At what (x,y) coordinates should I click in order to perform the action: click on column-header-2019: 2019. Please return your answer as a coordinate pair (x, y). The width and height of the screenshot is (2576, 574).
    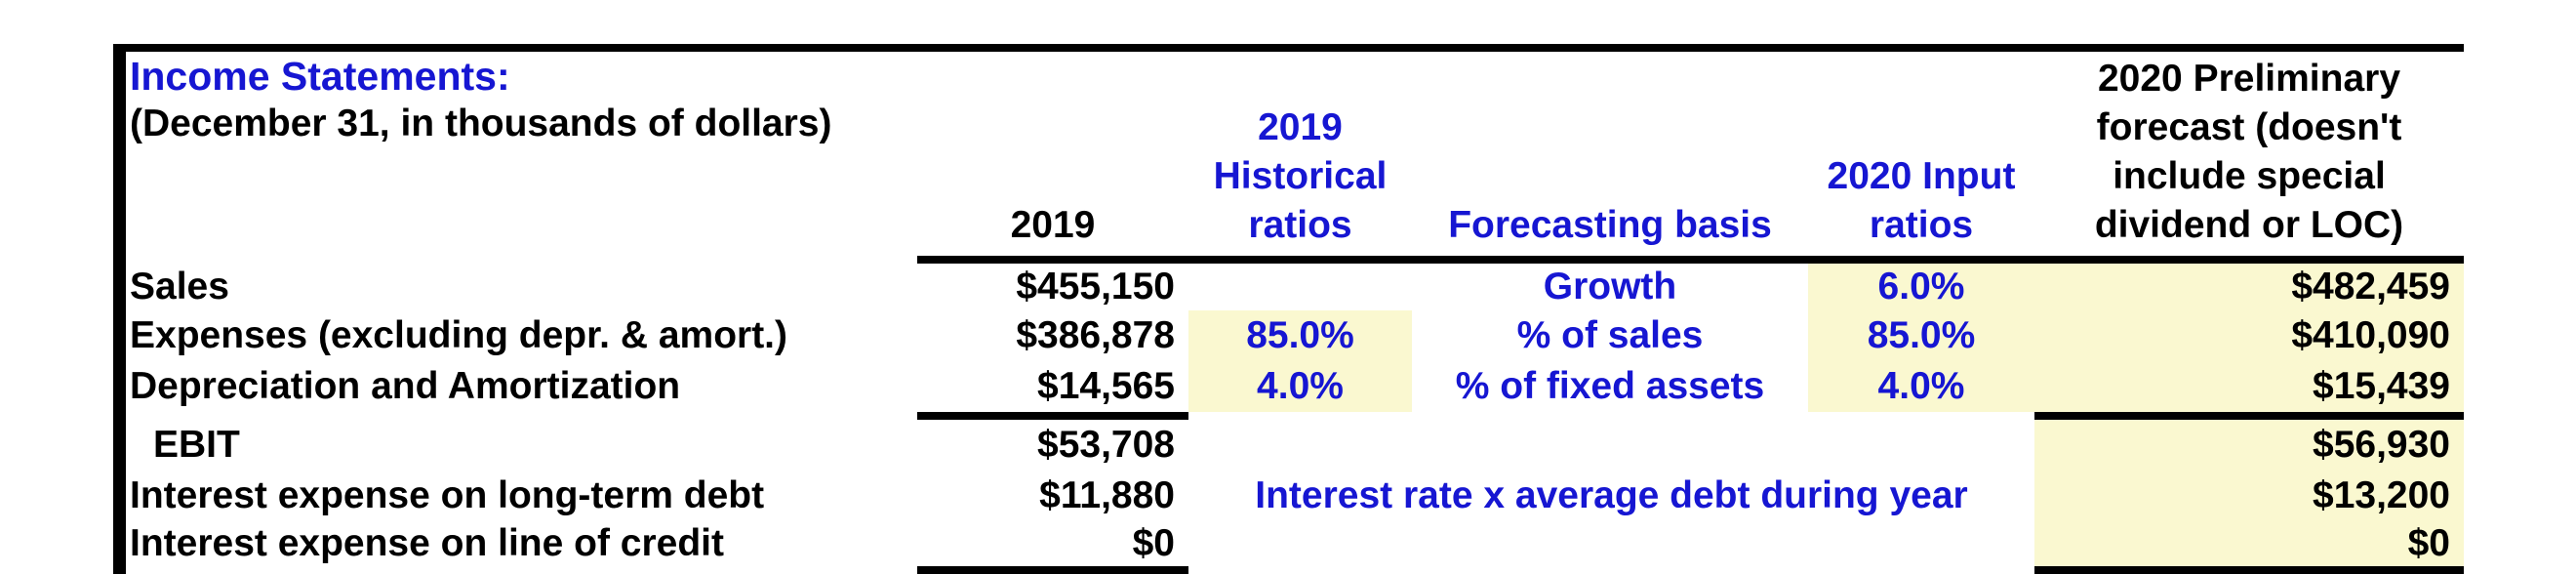
    Looking at the image, I should click on (1052, 154).